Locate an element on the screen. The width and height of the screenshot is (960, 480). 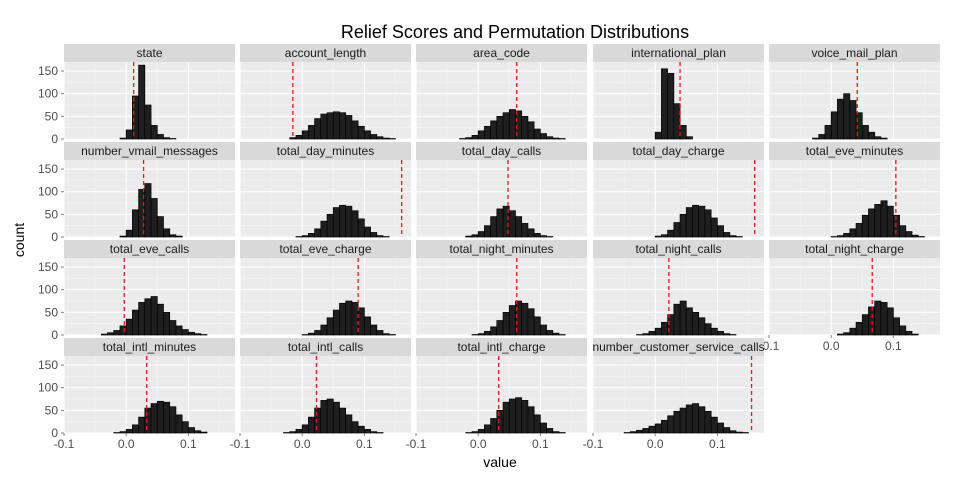
facet-panel: total_intl_charge -0.1 0.0 0.1 is located at coordinates (496, 394).